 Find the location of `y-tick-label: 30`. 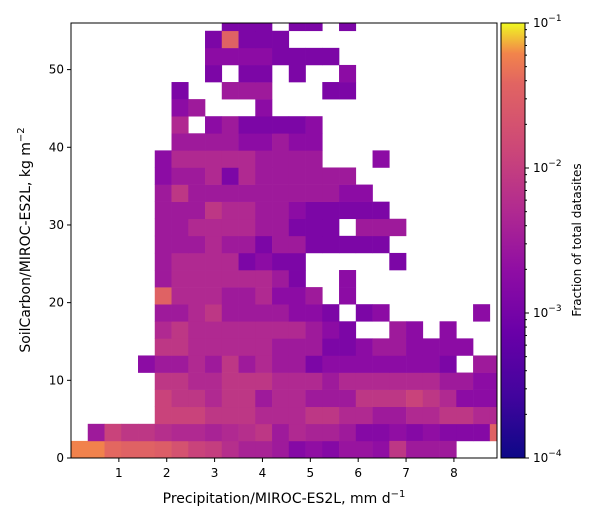

y-tick-label: 30 is located at coordinates (56, 225).